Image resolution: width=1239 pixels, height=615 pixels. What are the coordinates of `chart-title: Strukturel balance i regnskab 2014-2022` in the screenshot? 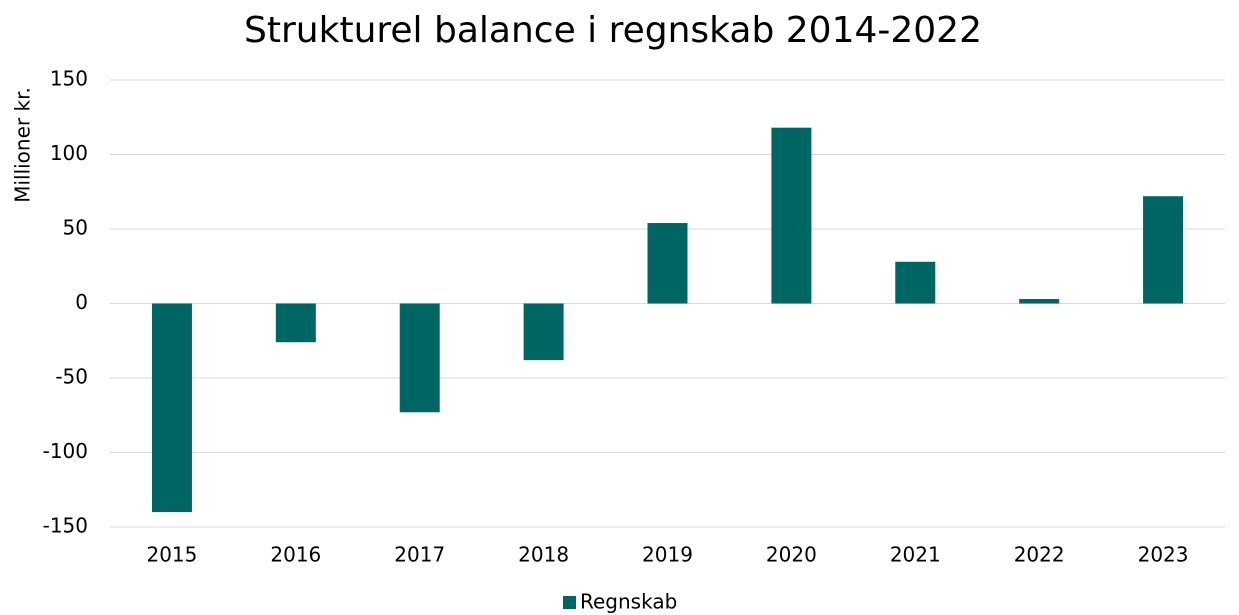 It's located at (613, 30).